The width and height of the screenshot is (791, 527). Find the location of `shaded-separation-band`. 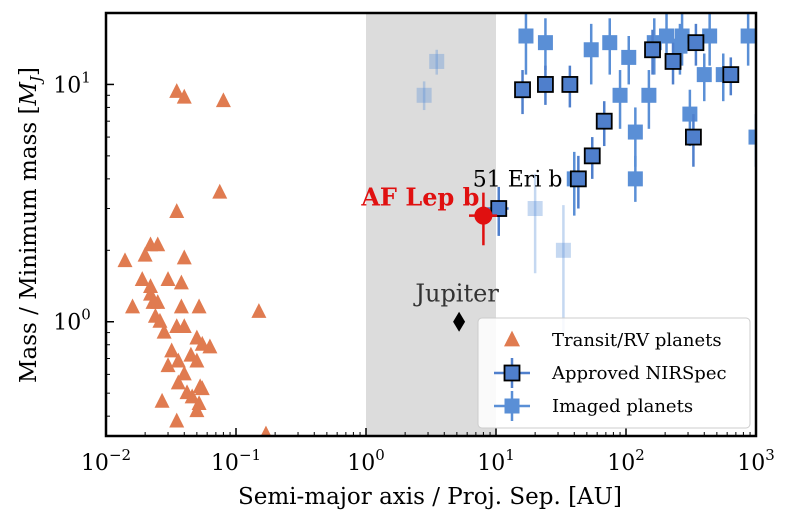

shaded-separation-band is located at coordinates (431, 224).